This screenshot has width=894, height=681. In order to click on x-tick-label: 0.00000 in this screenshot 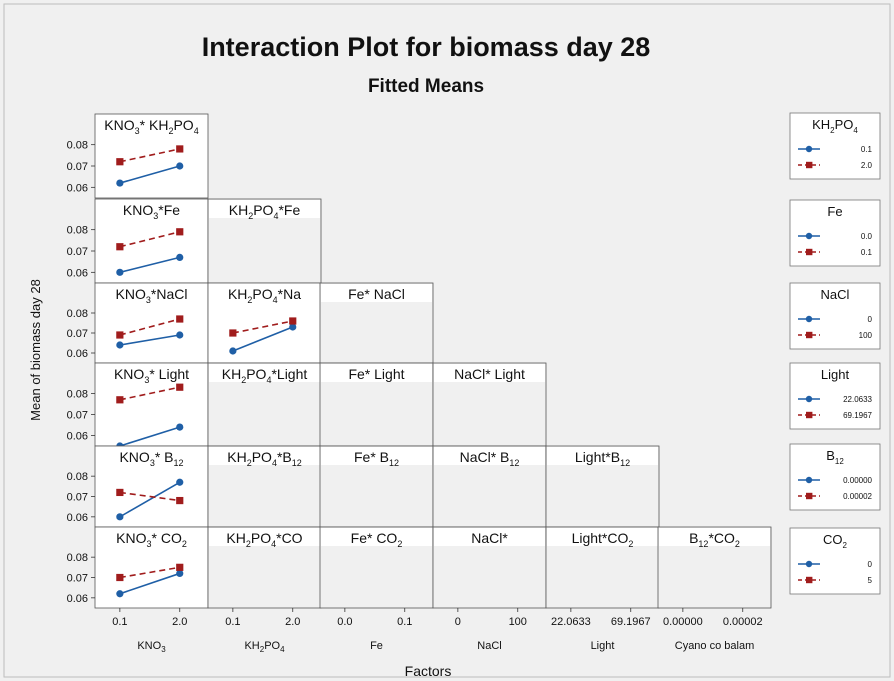, I will do `click(683, 622)`.